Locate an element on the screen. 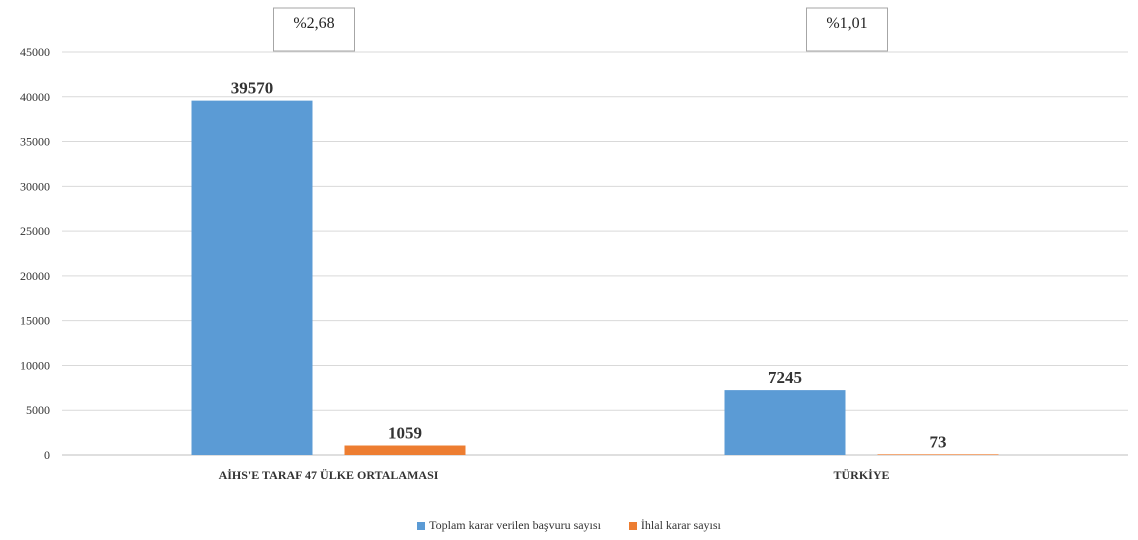 This screenshot has width=1138, height=540. legend-item-total: Toplam karar verilen başvuru sayısı is located at coordinates (509, 525).